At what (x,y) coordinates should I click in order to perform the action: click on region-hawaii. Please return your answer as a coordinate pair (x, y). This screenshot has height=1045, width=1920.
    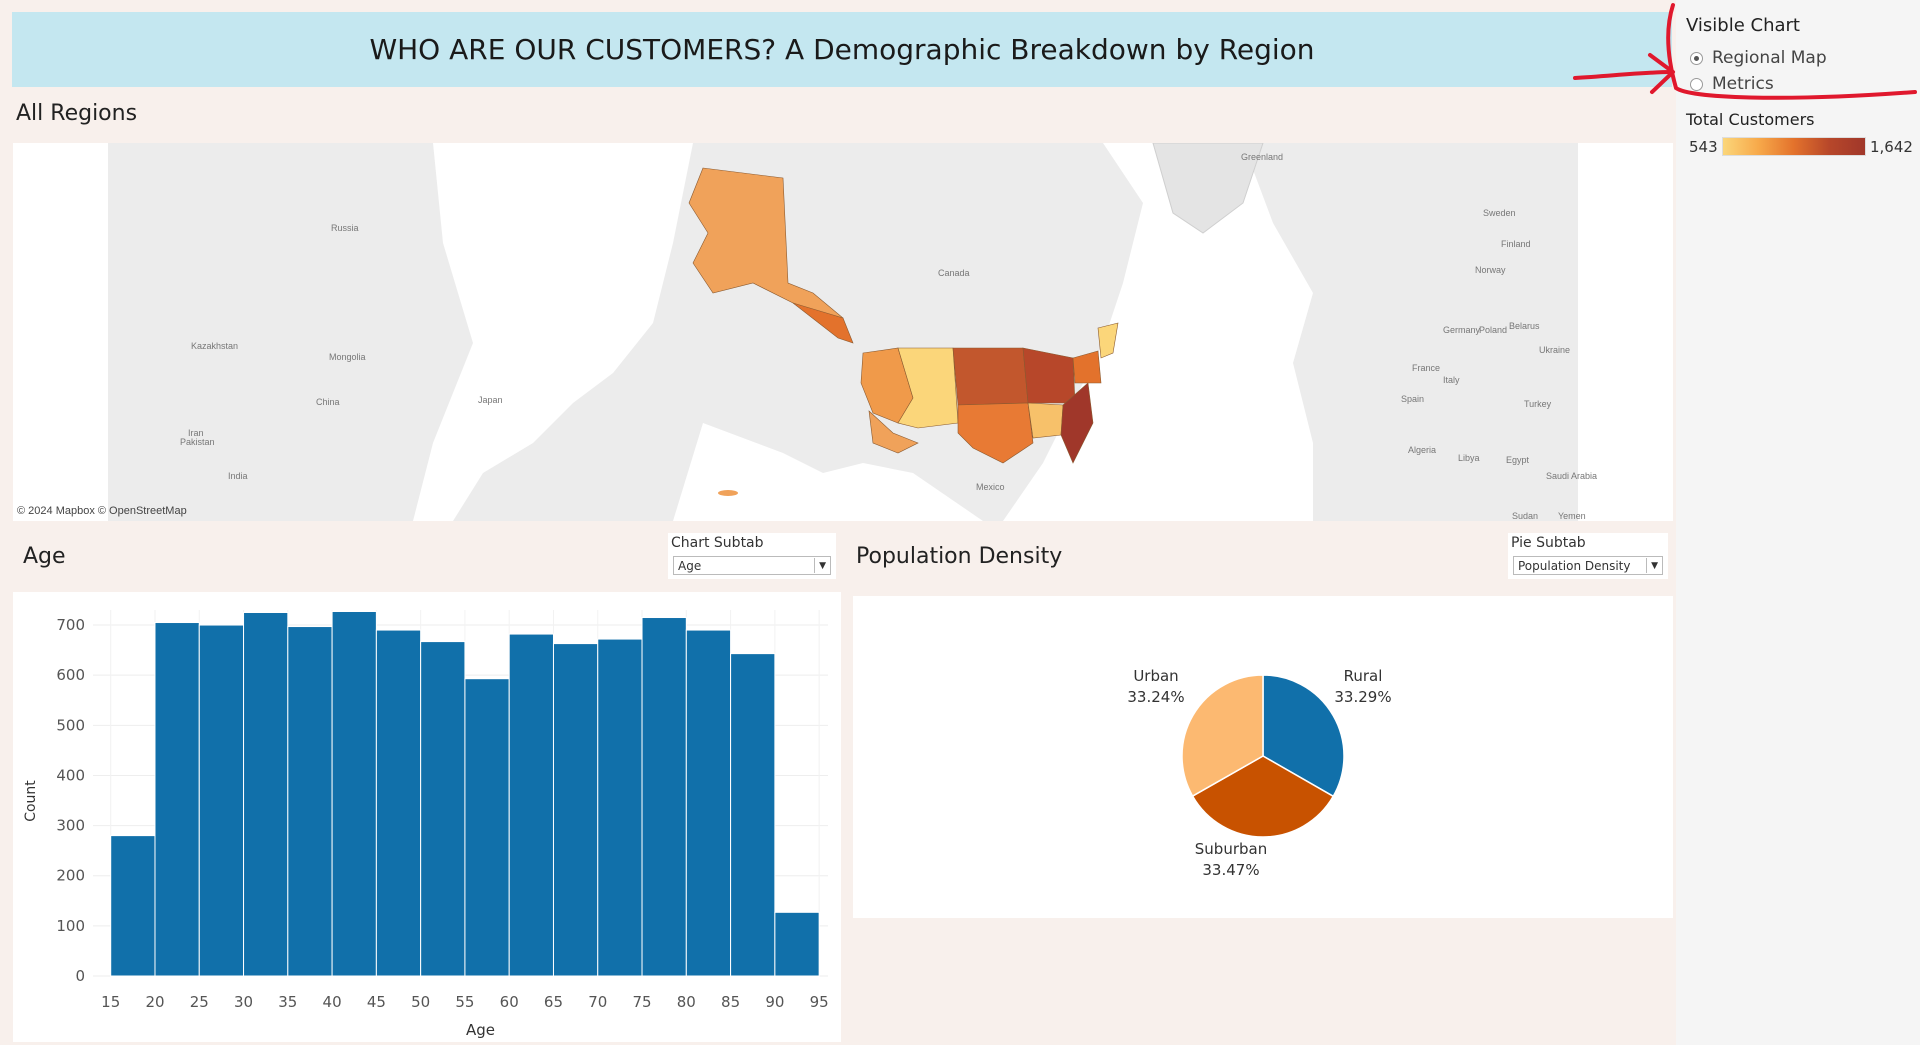
    Looking at the image, I should click on (728, 493).